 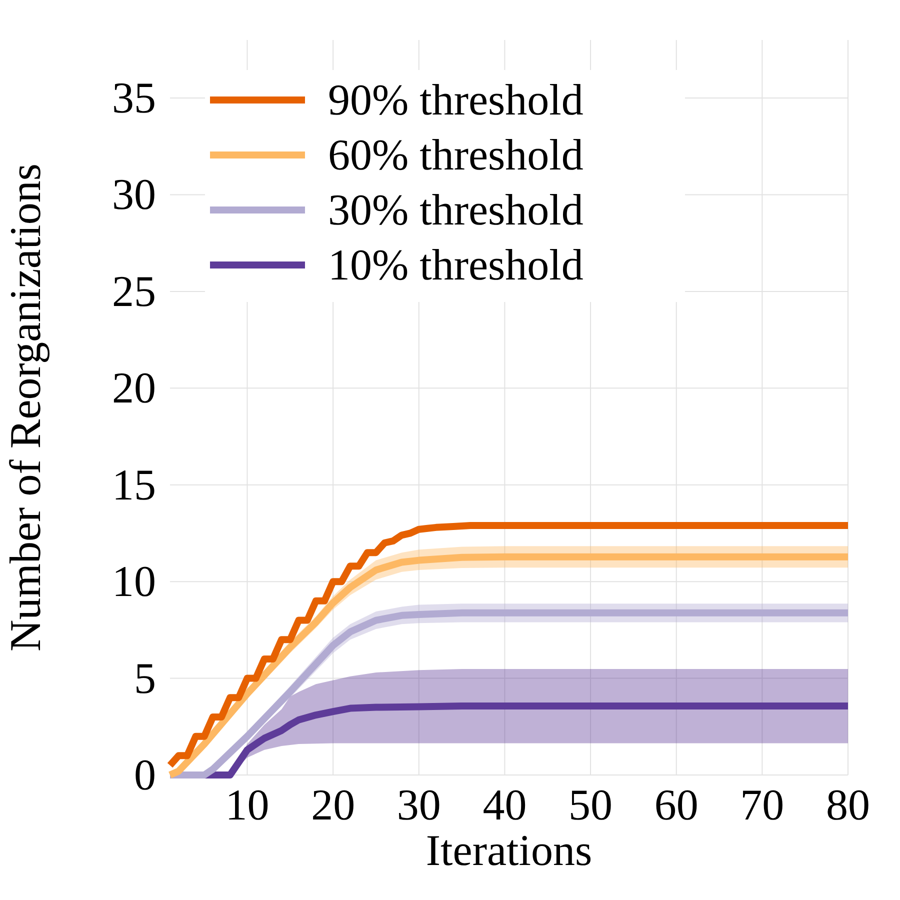 I want to click on x-tick-label: 70, so click(x=762, y=805).